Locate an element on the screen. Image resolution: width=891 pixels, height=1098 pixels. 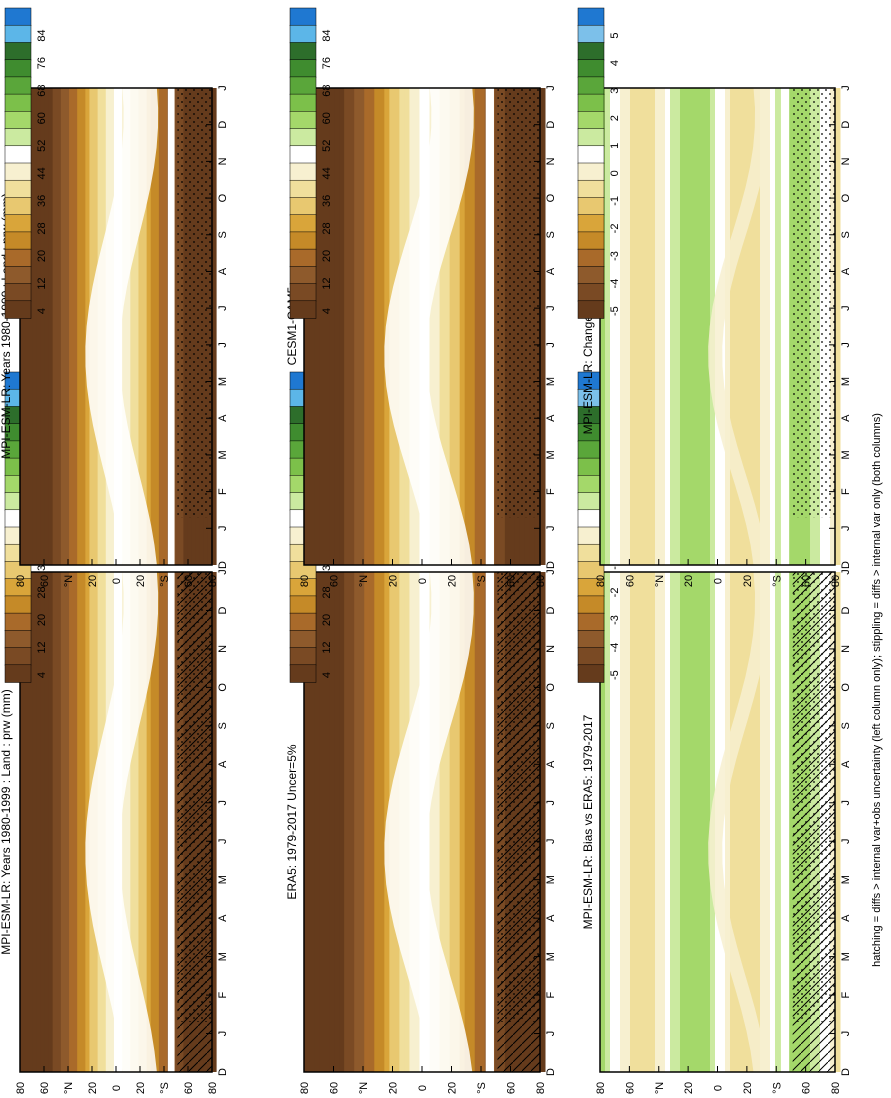
missing-band is located at coordinates (785, 822).